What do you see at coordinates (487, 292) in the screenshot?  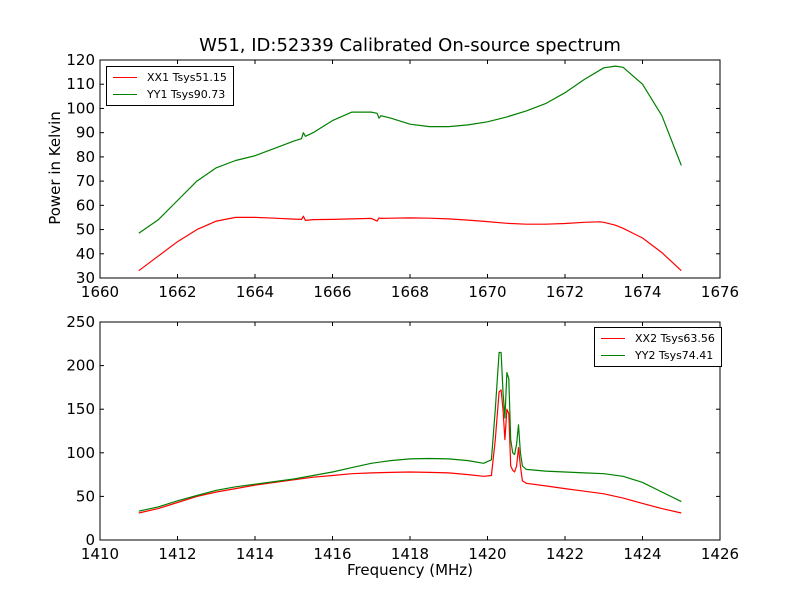 I see `top-x-tick-label: 1670` at bounding box center [487, 292].